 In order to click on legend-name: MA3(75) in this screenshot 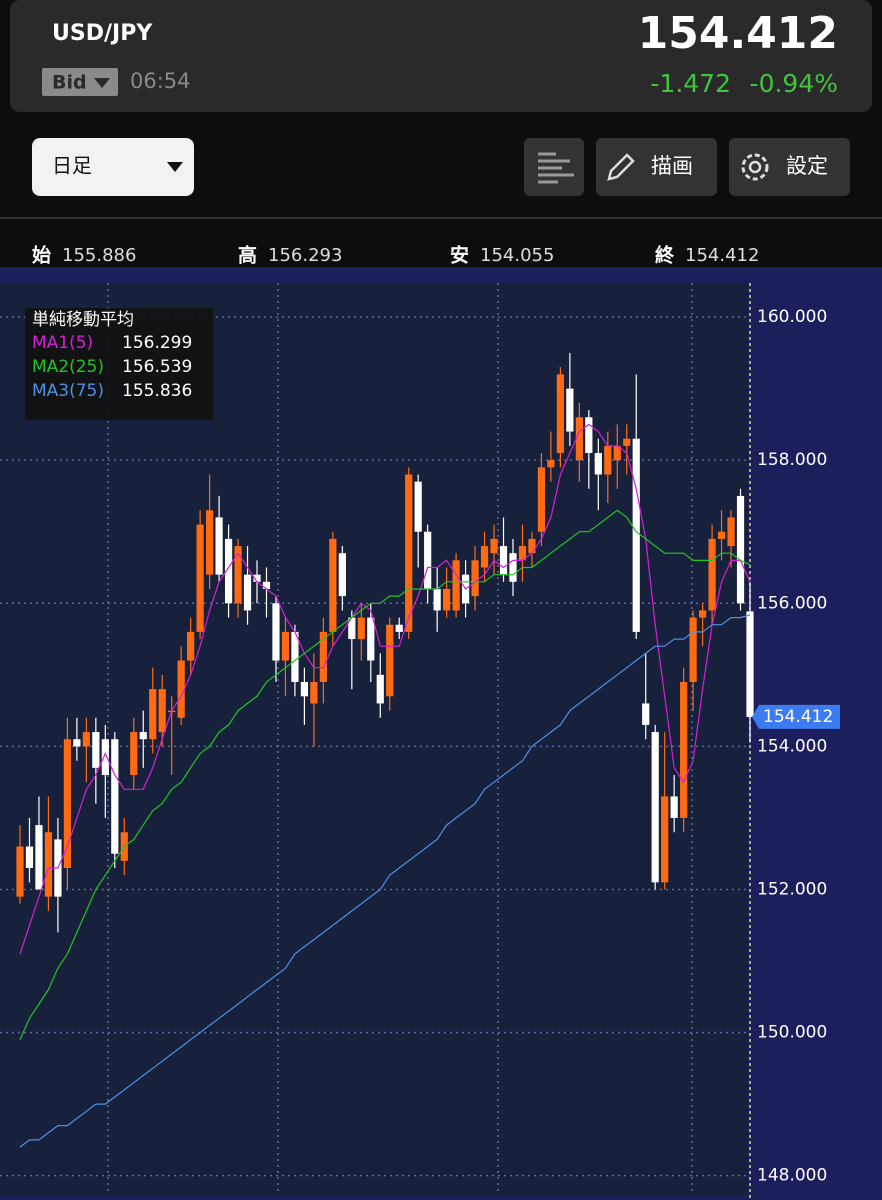, I will do `click(68, 391)`.